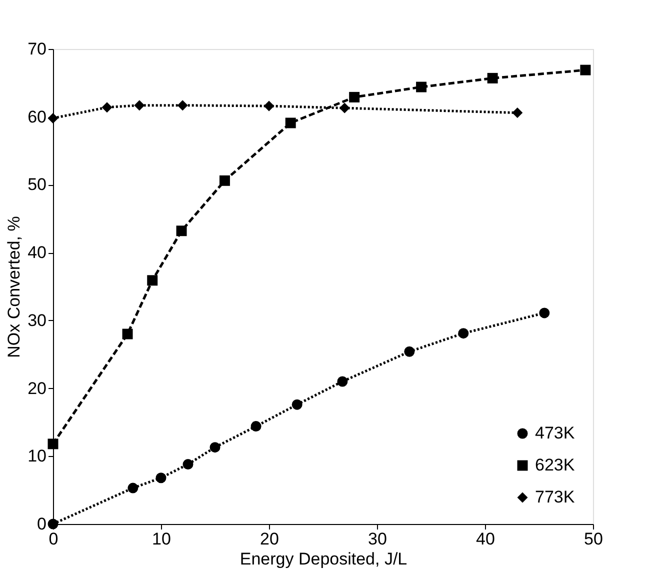 The height and width of the screenshot is (573, 668). What do you see at coordinates (14, 287) in the screenshot?
I see `y-axis-title: NOx Converted, %` at bounding box center [14, 287].